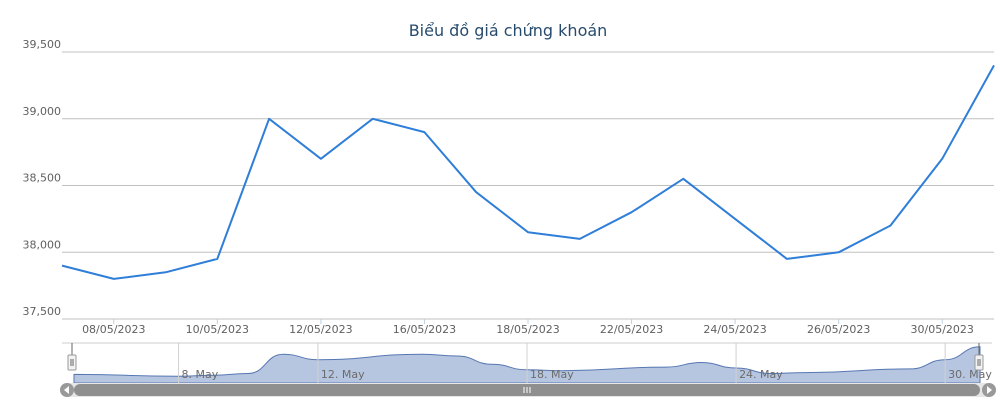  Describe the element at coordinates (942, 329) in the screenshot. I see `x-tick-label: 30/05/2023` at that location.